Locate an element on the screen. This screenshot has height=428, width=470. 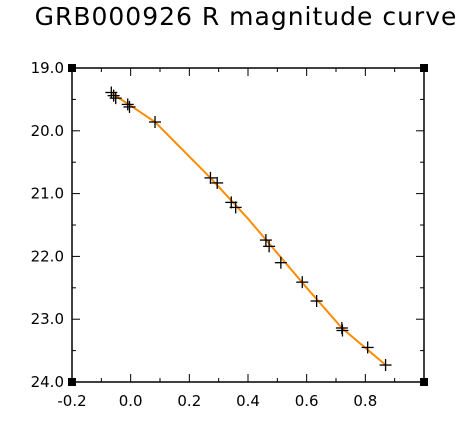
y-tick-label: 20.0 is located at coordinates (47, 131).